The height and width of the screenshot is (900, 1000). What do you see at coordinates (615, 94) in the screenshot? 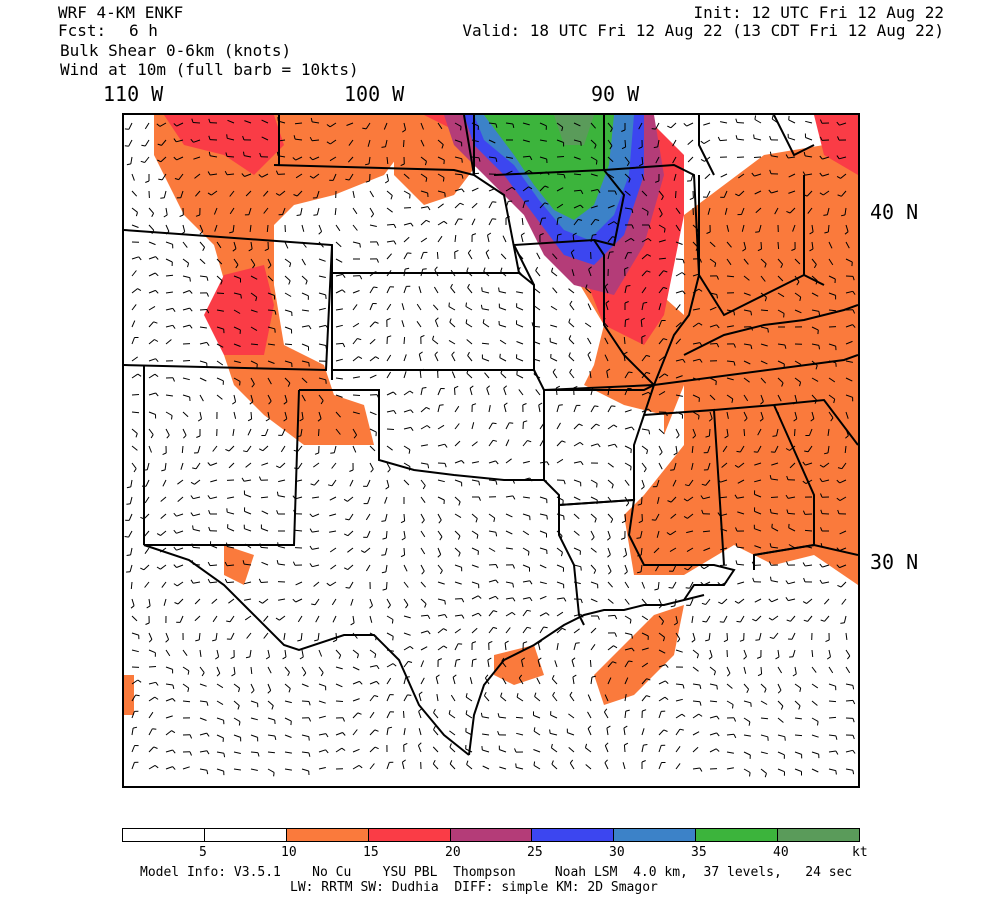
I see `lon-label-90w: 90 W` at bounding box center [615, 94].